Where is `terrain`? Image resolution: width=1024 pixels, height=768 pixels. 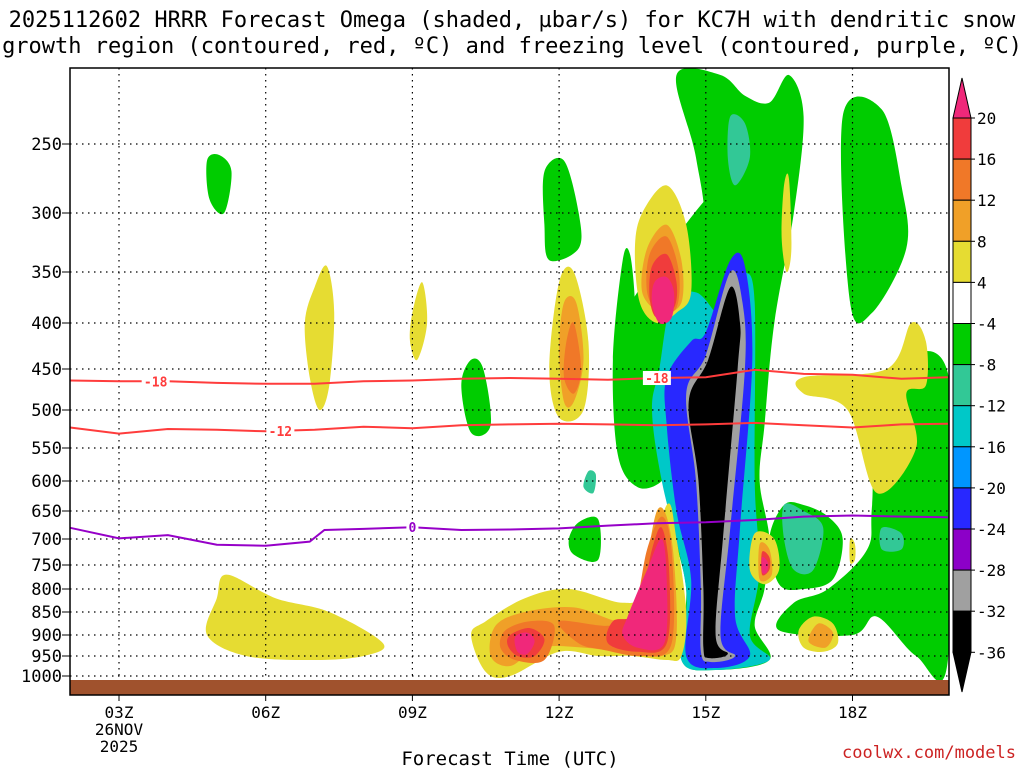 terrain is located at coordinates (509, 687).